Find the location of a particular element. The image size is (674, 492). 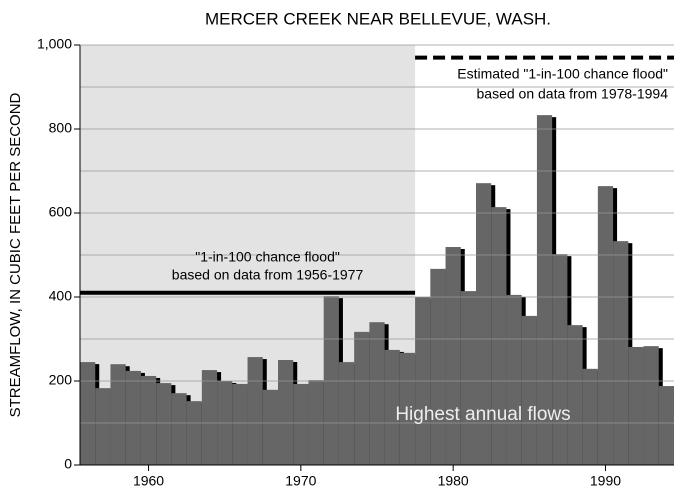

bar-label: Highest annual flows is located at coordinates (482, 414).